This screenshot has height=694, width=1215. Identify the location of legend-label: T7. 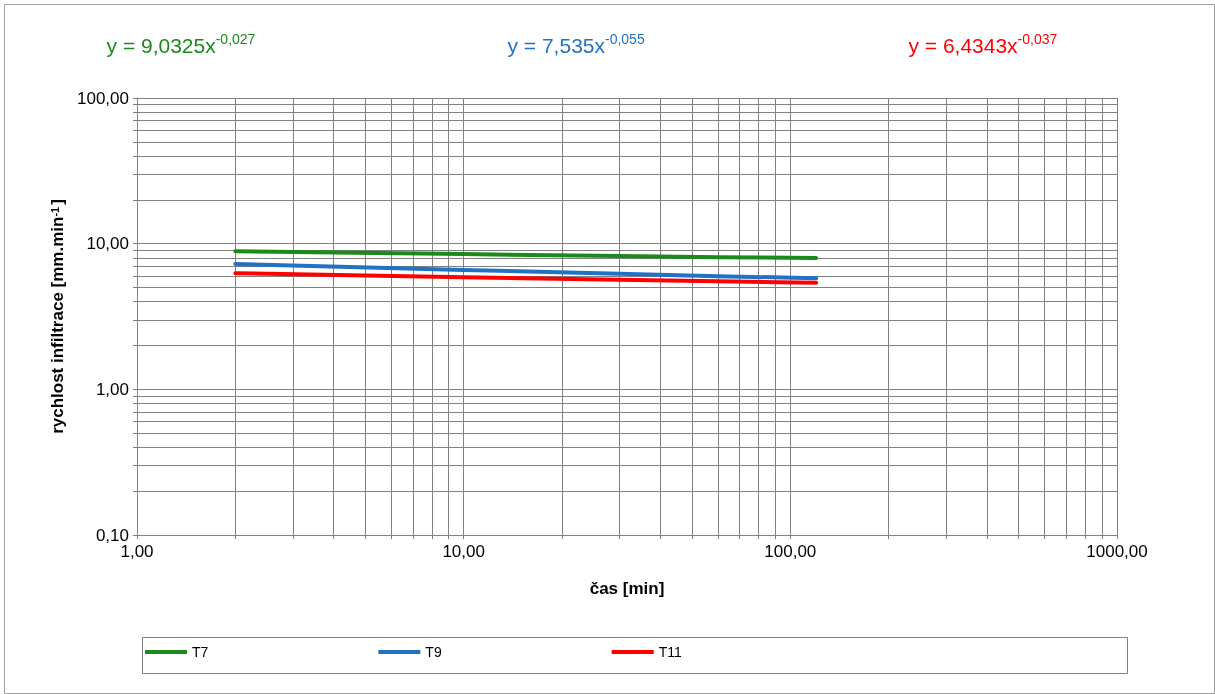
(200, 652).